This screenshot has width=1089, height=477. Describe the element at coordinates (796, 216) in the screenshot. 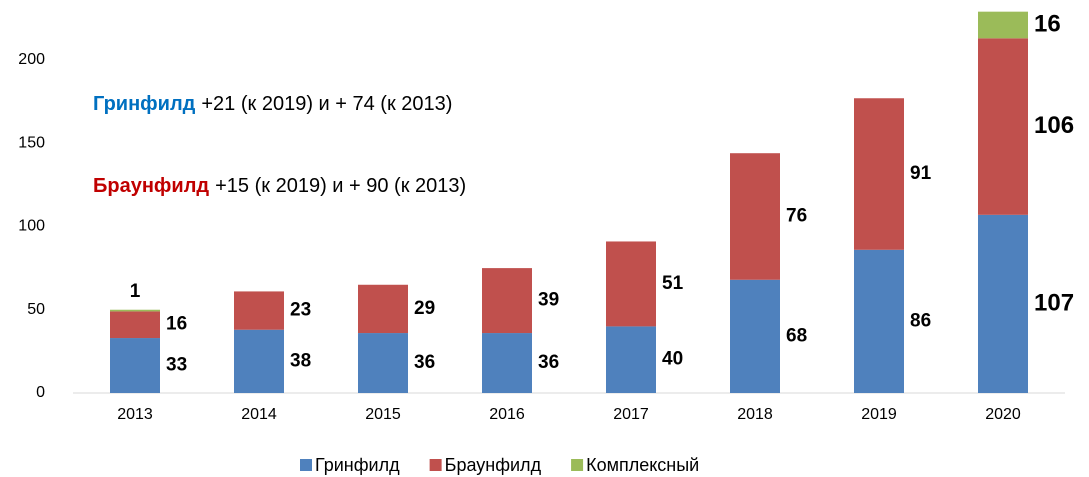

I see `data-label: 76` at that location.